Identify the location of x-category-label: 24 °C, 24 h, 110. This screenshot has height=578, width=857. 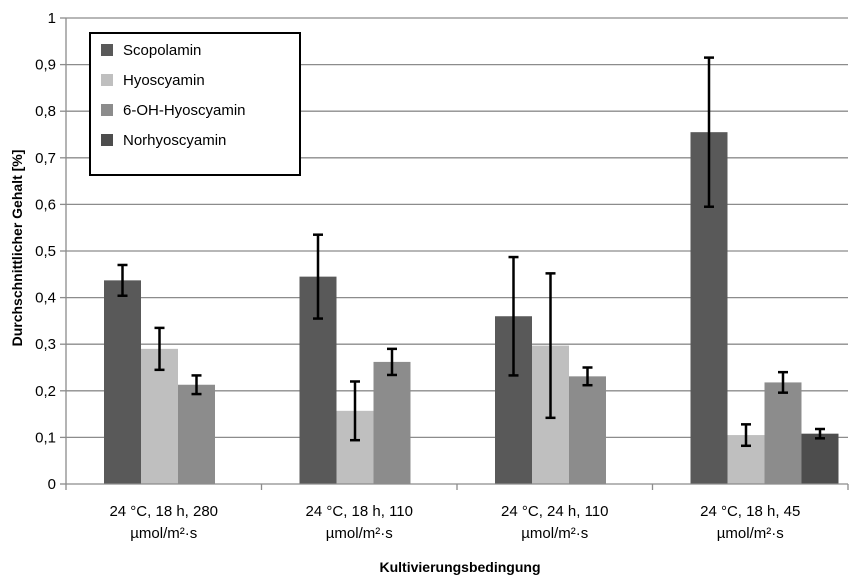
(554, 511).